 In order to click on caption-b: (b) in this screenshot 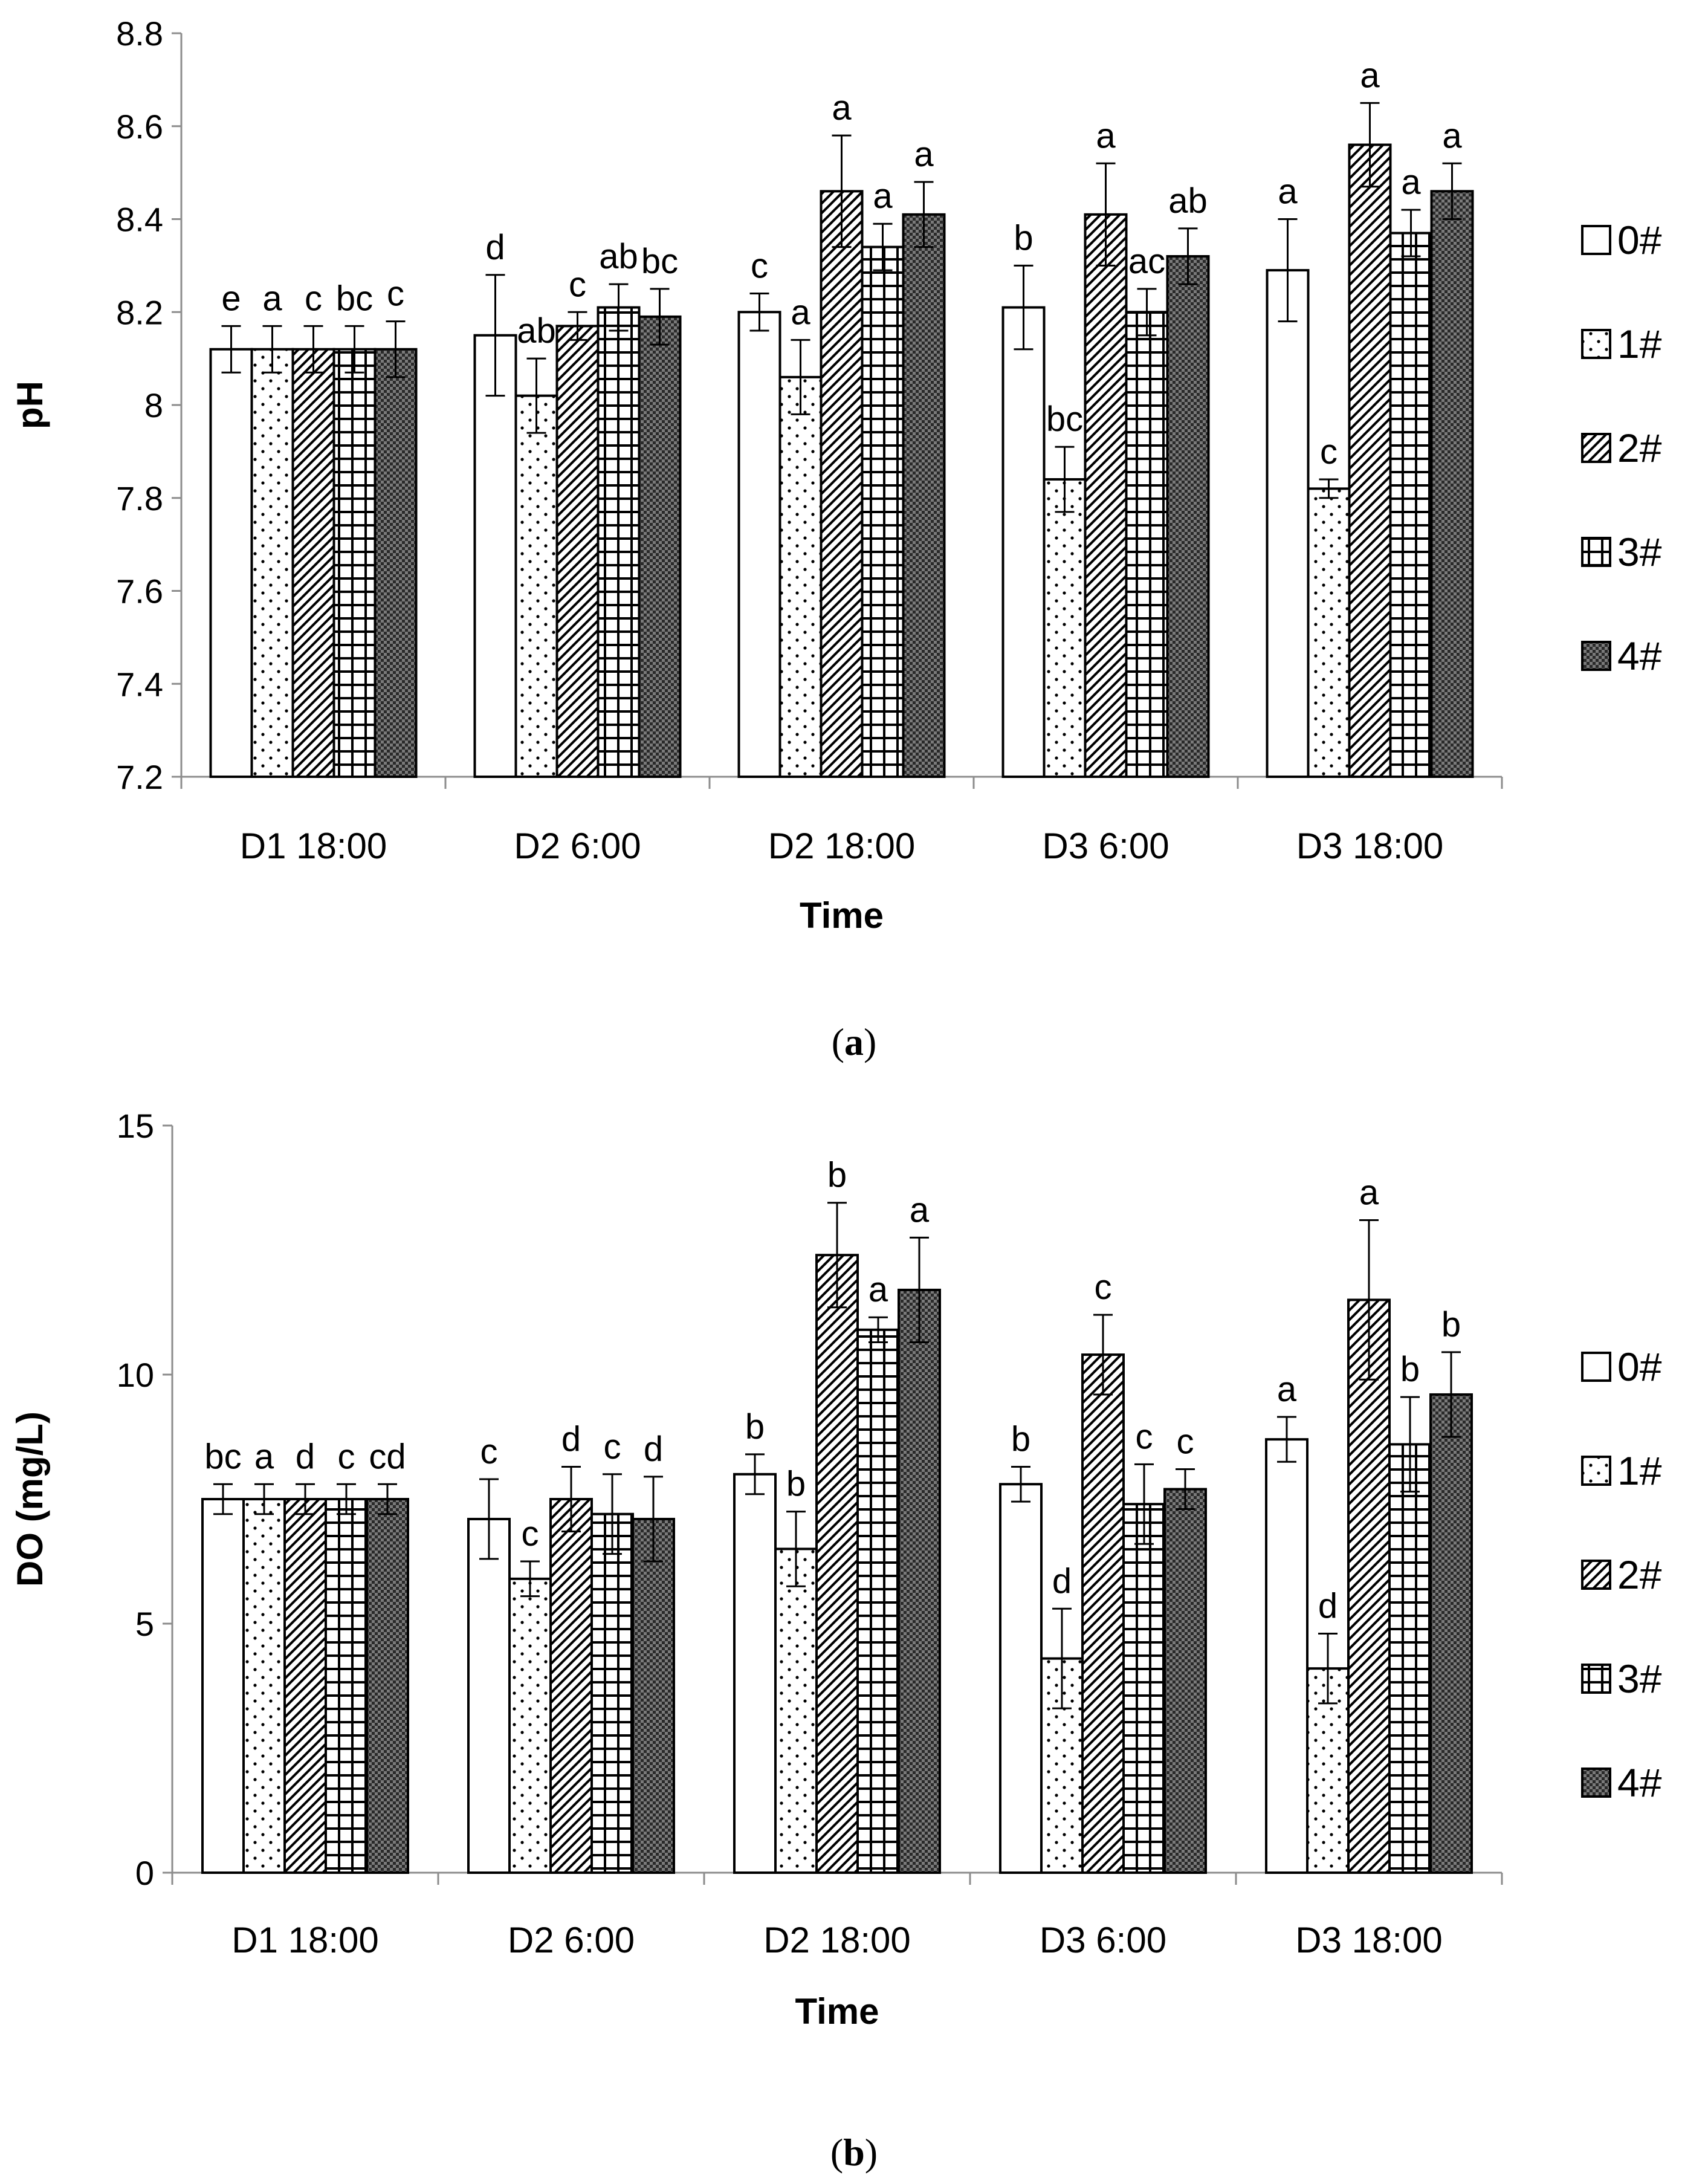, I will do `click(854, 2152)`.